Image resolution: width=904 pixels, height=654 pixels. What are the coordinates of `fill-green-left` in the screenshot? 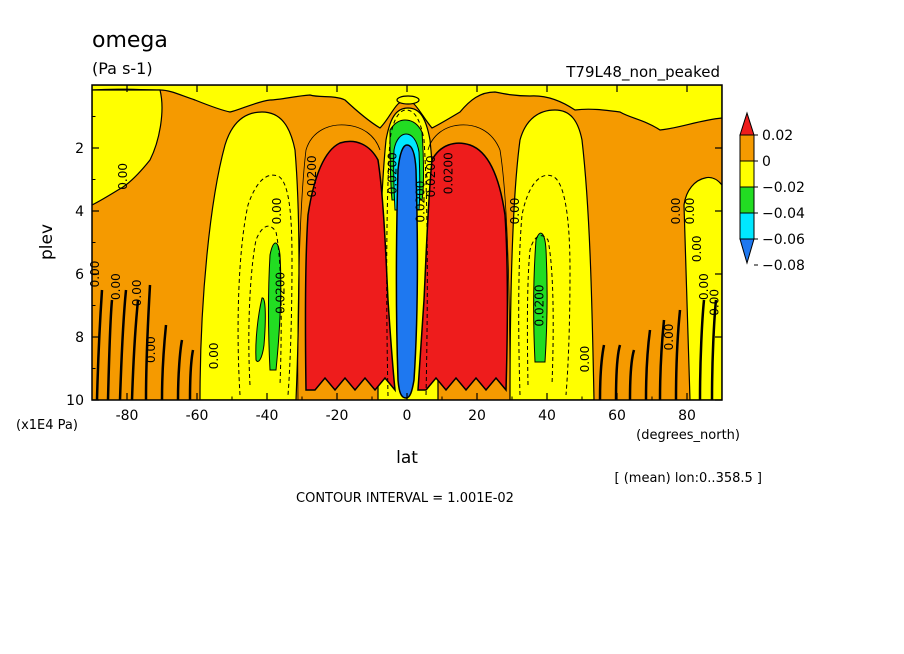 It's located at (275, 306).